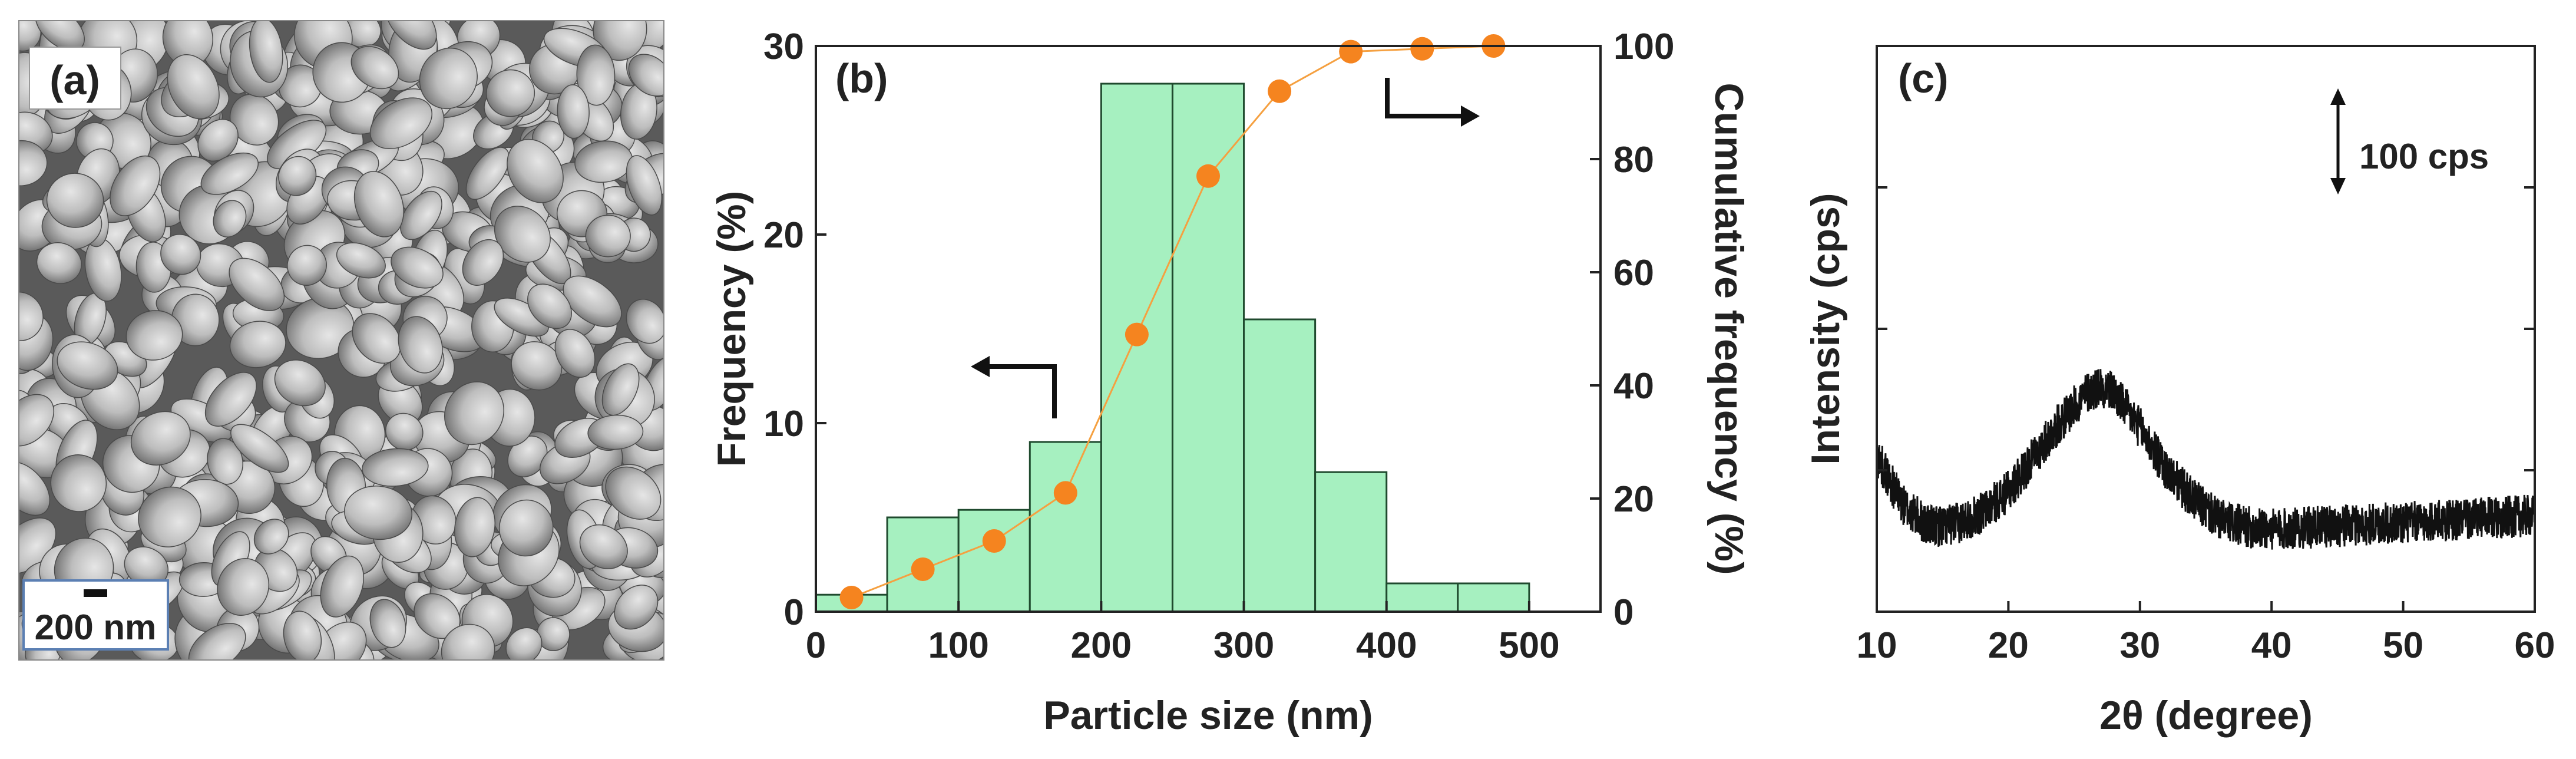 The width and height of the screenshot is (2576, 759). Describe the element at coordinates (2535, 646) in the screenshot. I see `x-tick-label: 60` at that location.